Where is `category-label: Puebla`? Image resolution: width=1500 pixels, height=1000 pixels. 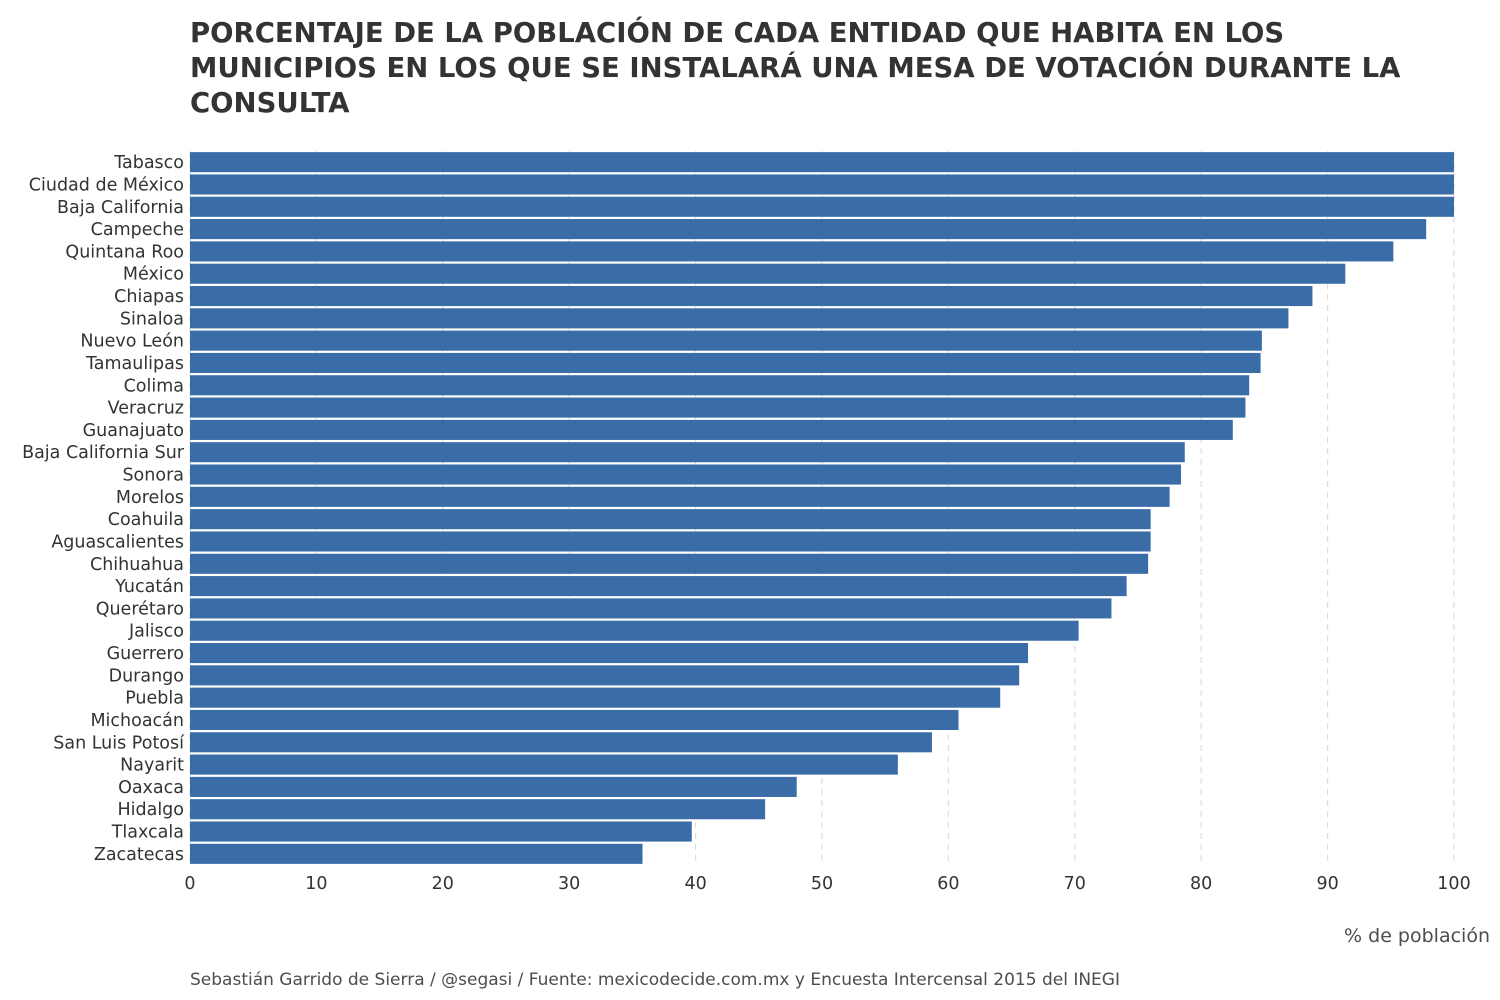 category-label: Puebla is located at coordinates (154, 699).